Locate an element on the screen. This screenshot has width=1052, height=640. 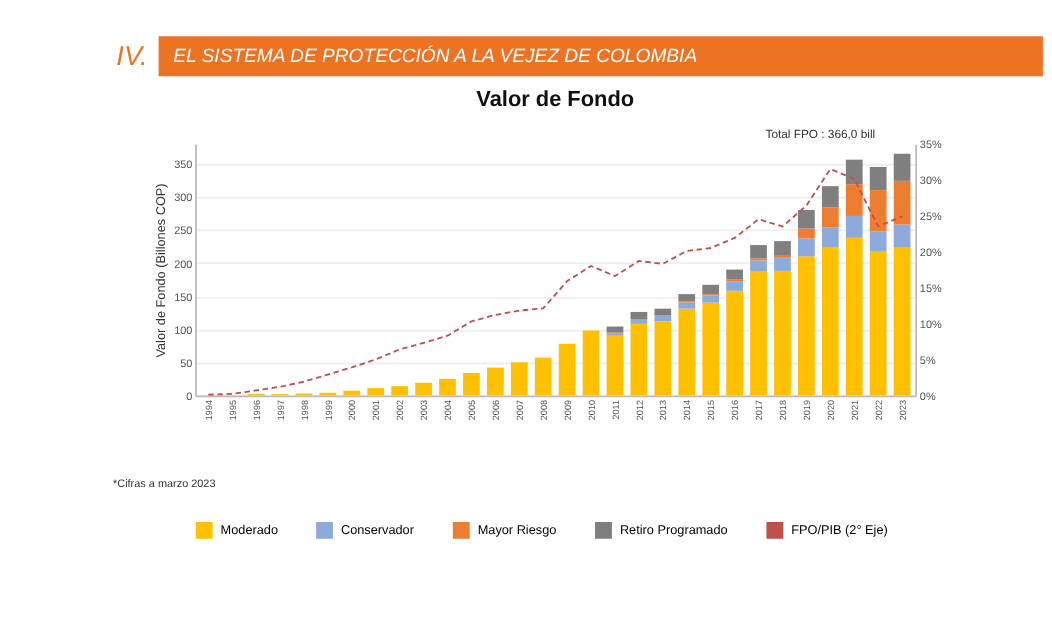
chart-title: Valor de Fondo is located at coordinates (555, 99).